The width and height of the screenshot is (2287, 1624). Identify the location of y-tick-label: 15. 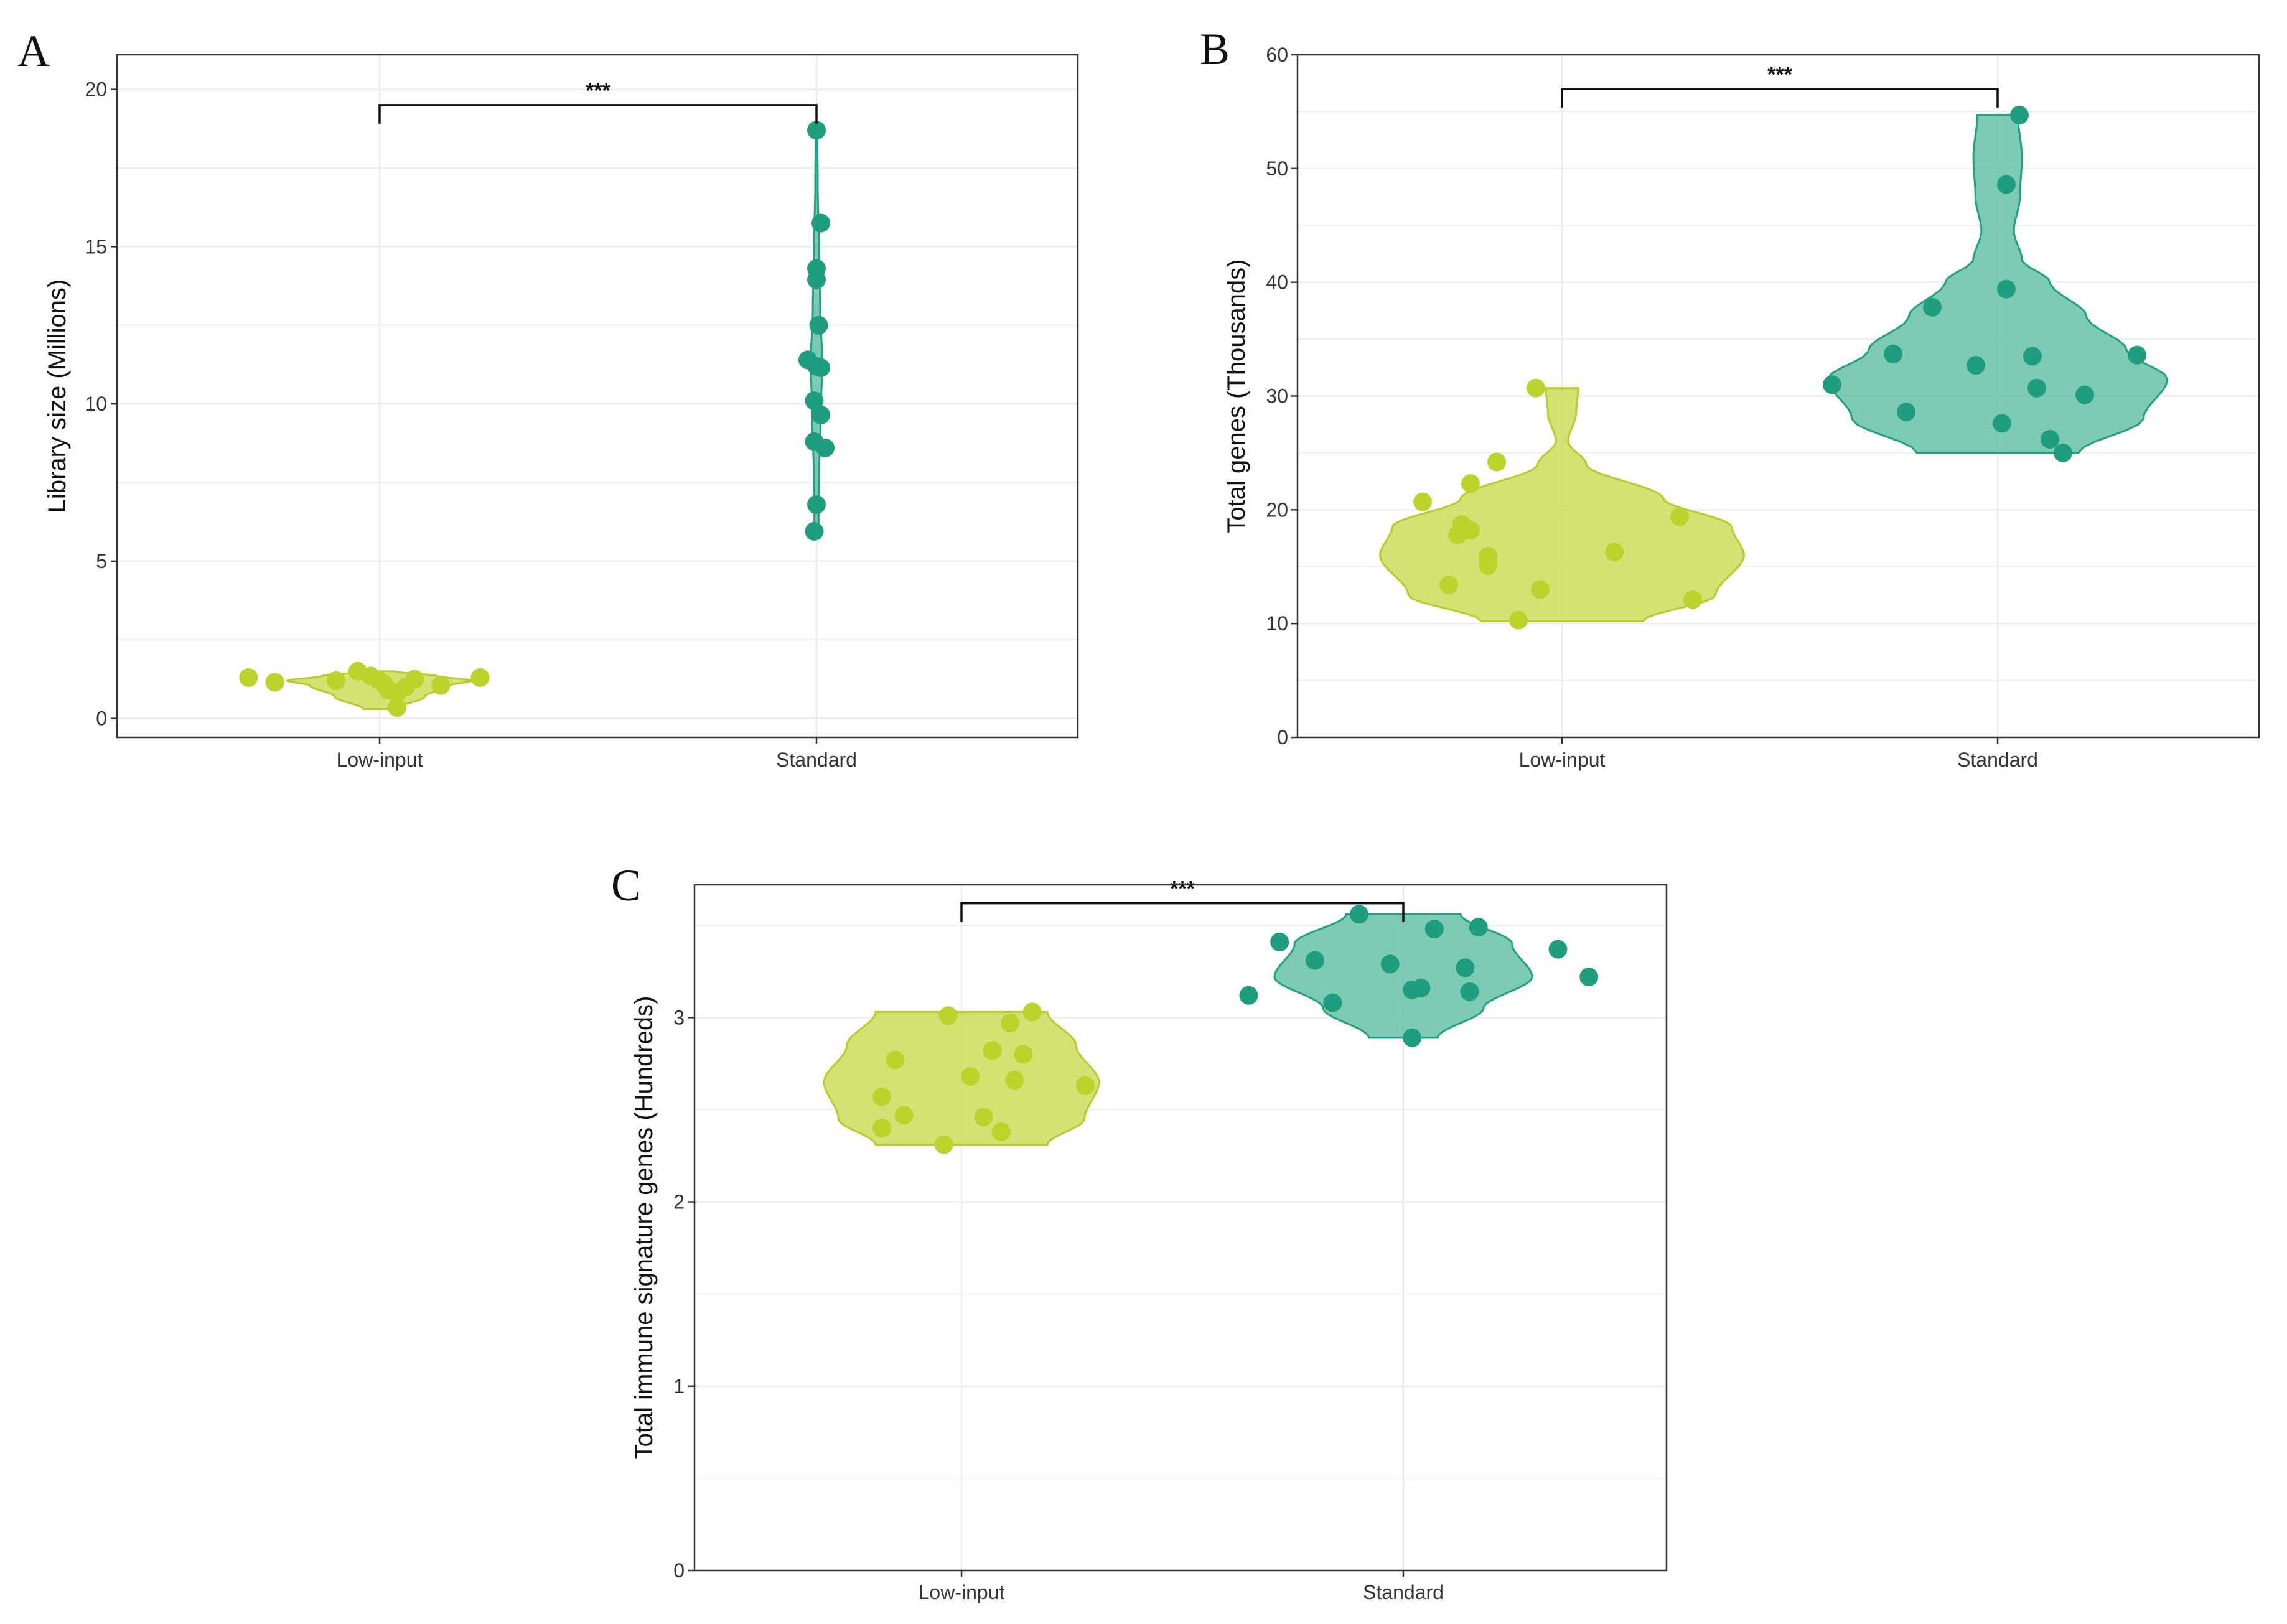
(96, 246).